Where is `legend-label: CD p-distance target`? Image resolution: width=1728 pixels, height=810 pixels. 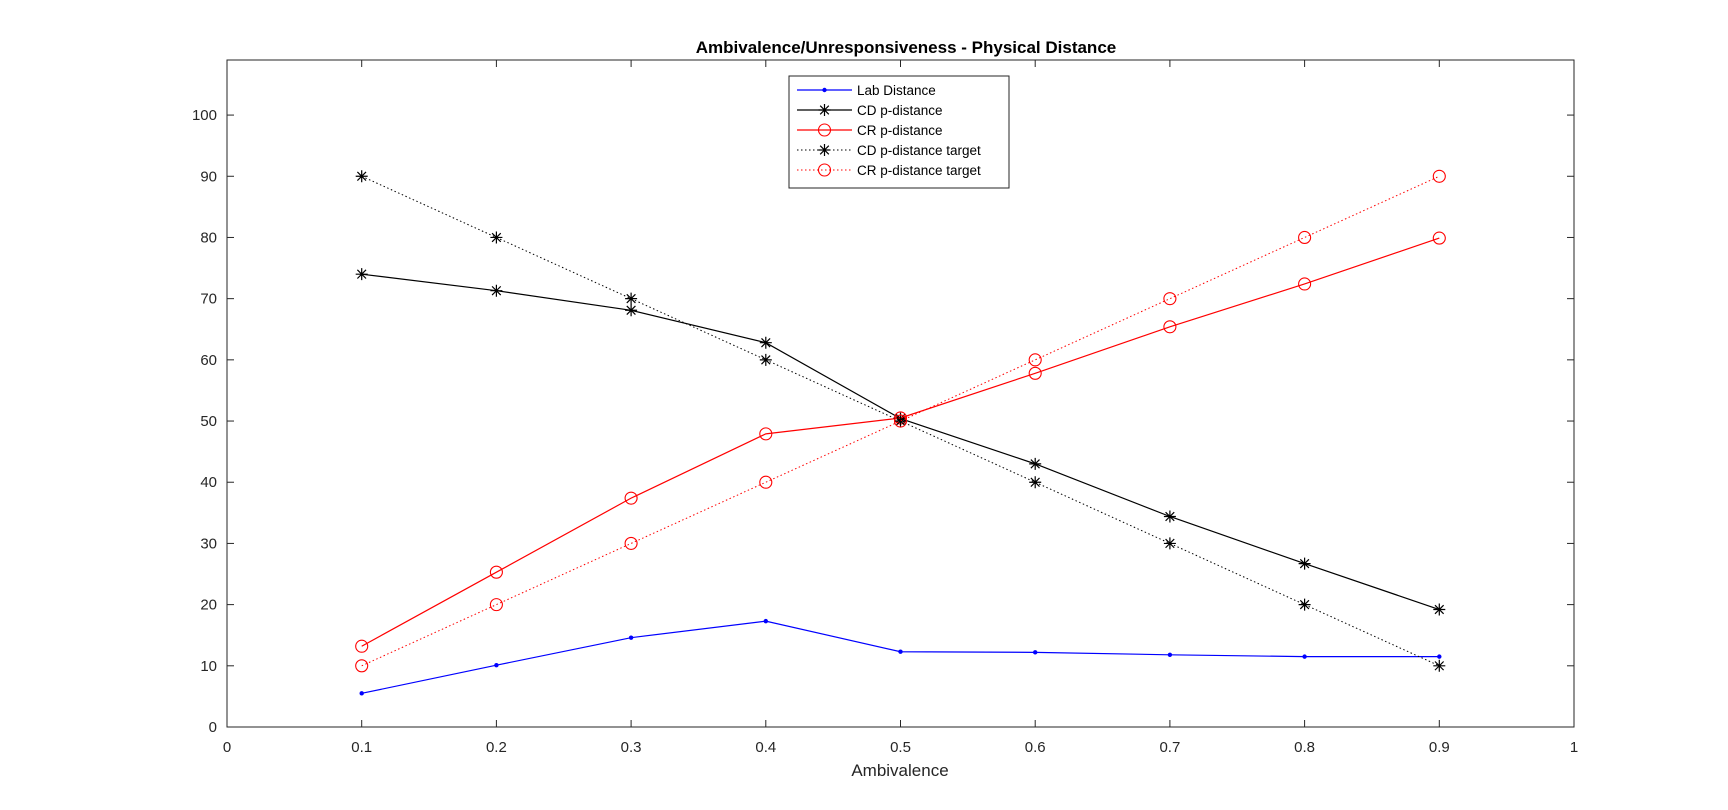
legend-label: CD p-distance target is located at coordinates (919, 150).